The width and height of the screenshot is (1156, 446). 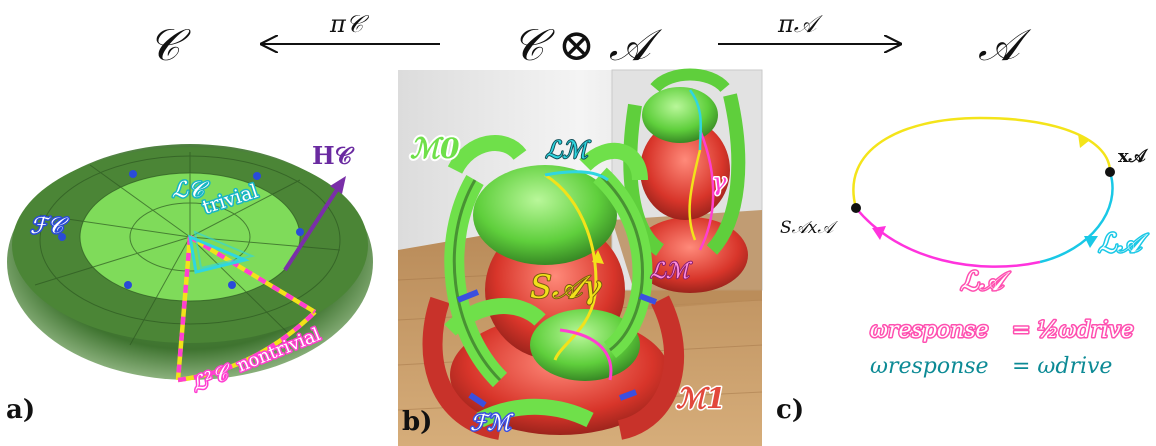 What do you see at coordinates (1005, 45) in the screenshot?
I see `space-a: 𝒜` at bounding box center [1005, 45].